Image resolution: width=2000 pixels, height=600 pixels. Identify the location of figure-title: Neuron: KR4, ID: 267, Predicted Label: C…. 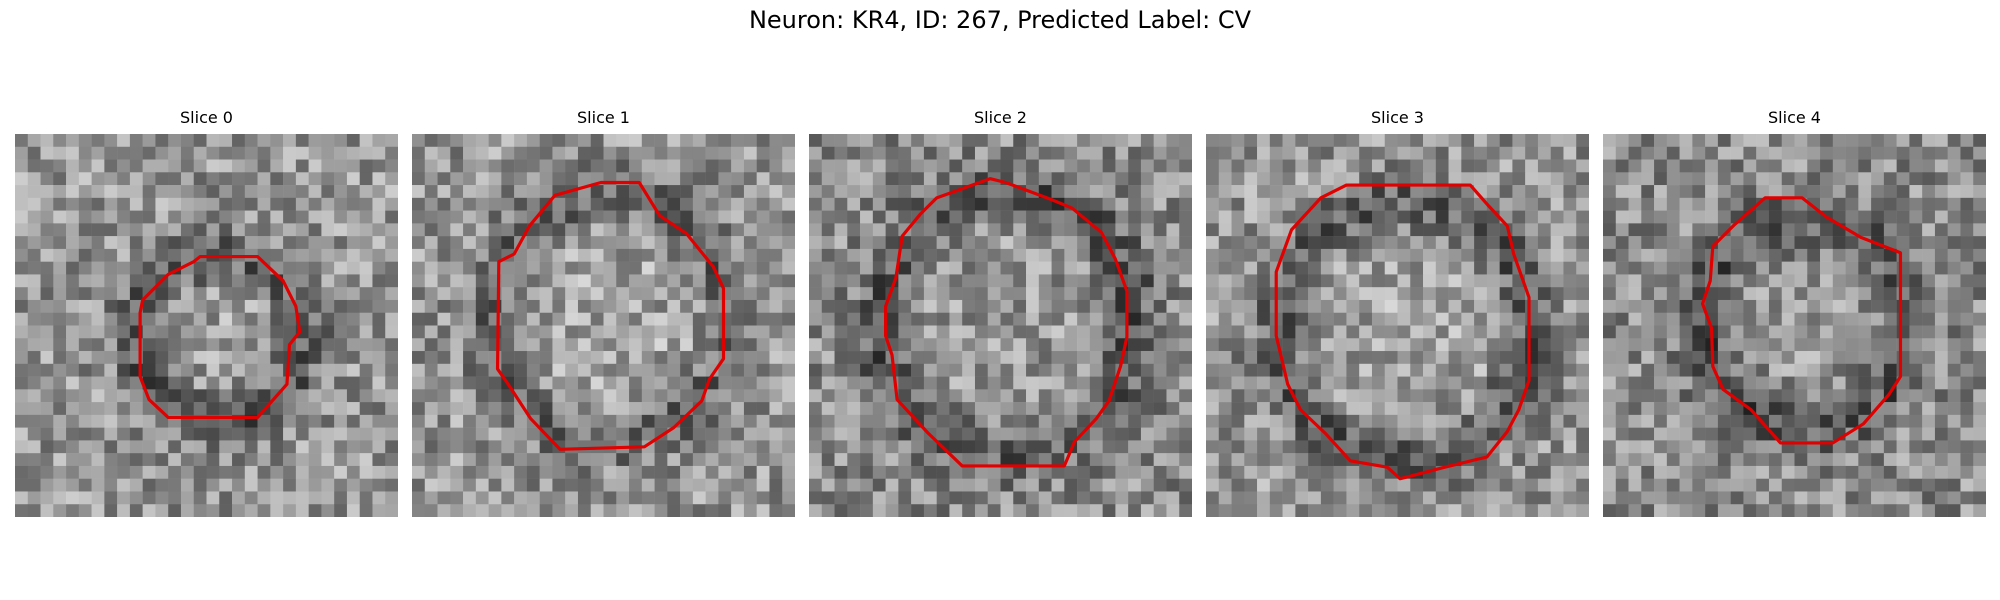
(1000, 20).